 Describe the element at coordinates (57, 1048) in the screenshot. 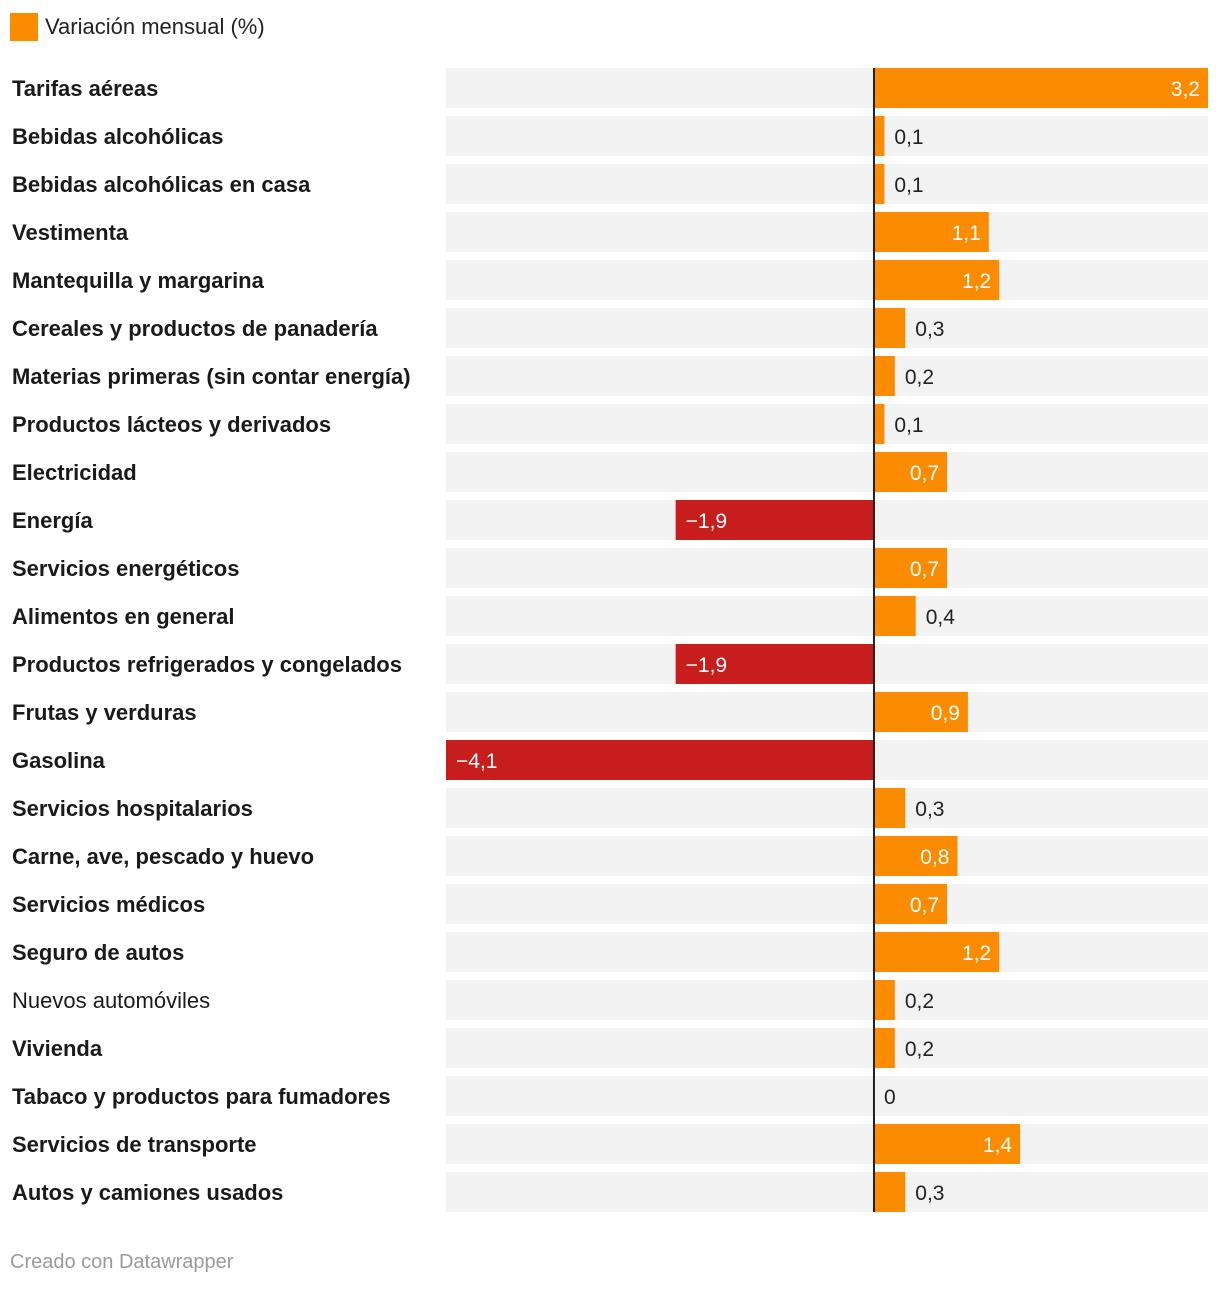

I see `category-label: Vivienda` at that location.